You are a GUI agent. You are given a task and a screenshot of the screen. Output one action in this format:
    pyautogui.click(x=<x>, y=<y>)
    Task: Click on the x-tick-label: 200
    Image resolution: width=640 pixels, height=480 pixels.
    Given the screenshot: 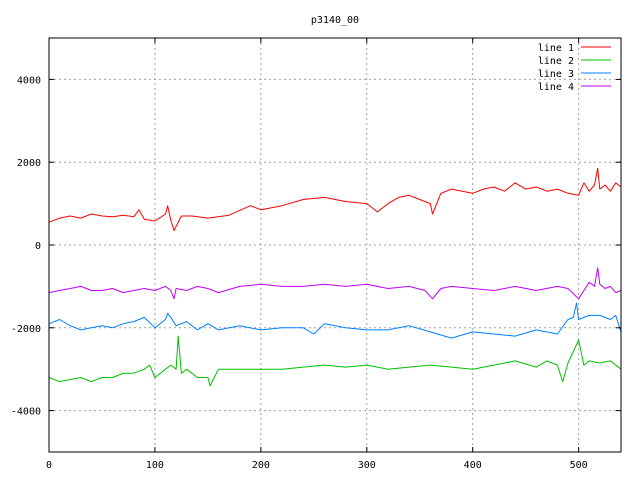 What is the action you would take?
    pyautogui.click(x=261, y=465)
    